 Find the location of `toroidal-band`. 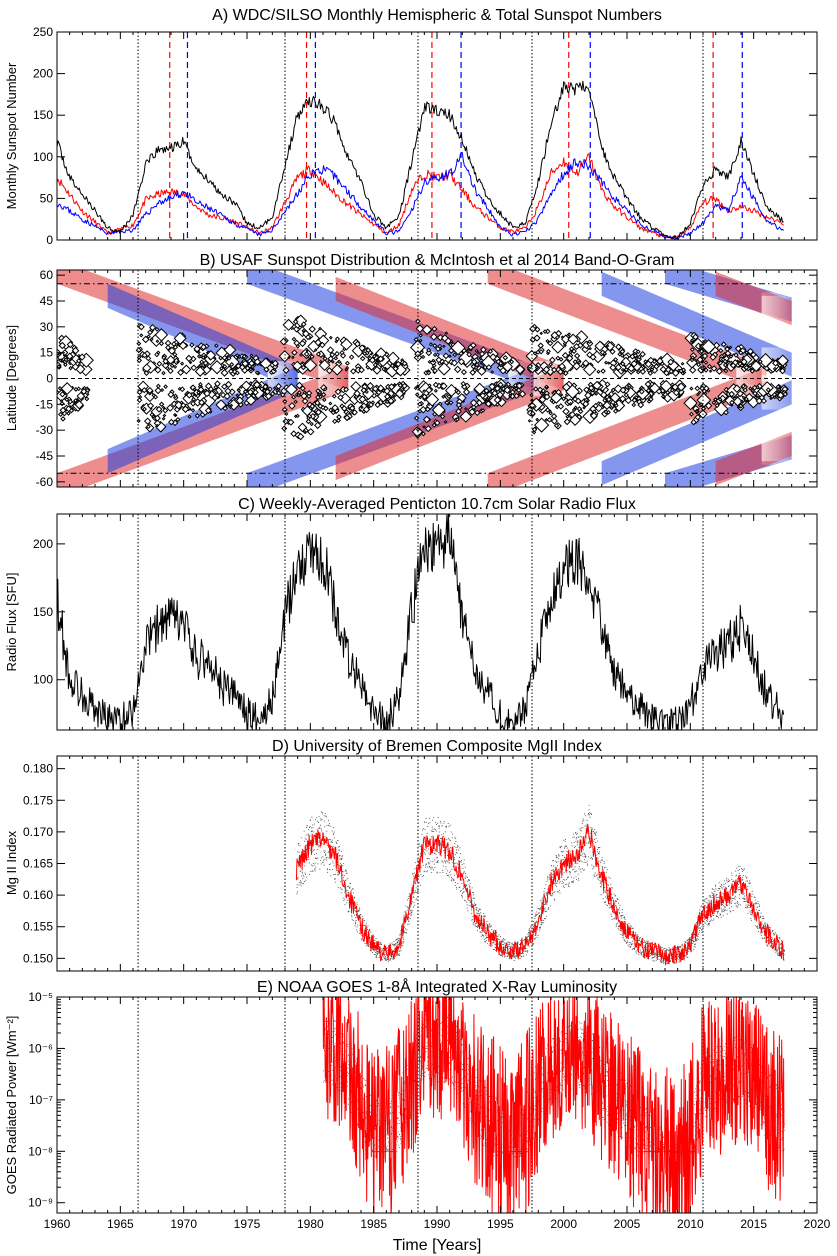

toroidal-band is located at coordinates (627, 426).